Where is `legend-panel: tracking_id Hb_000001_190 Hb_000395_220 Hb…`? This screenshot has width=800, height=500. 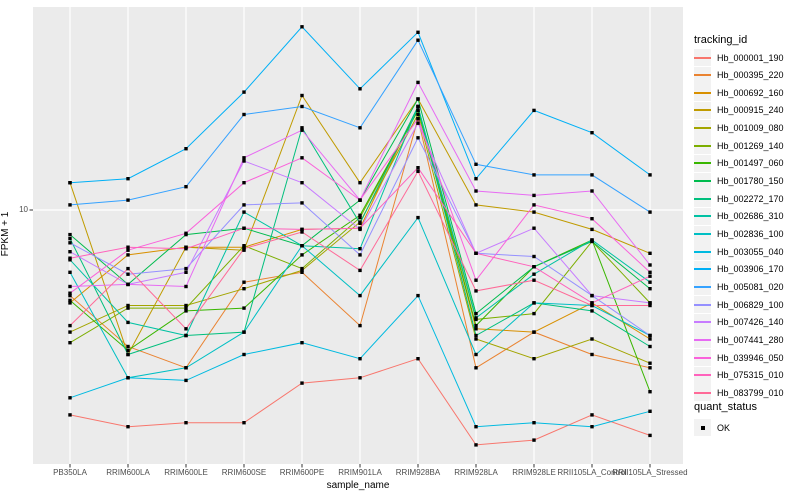
legend-panel: tracking_id Hb_000001_190 Hb_000395_220 Hb… is located at coordinates (747, 250).